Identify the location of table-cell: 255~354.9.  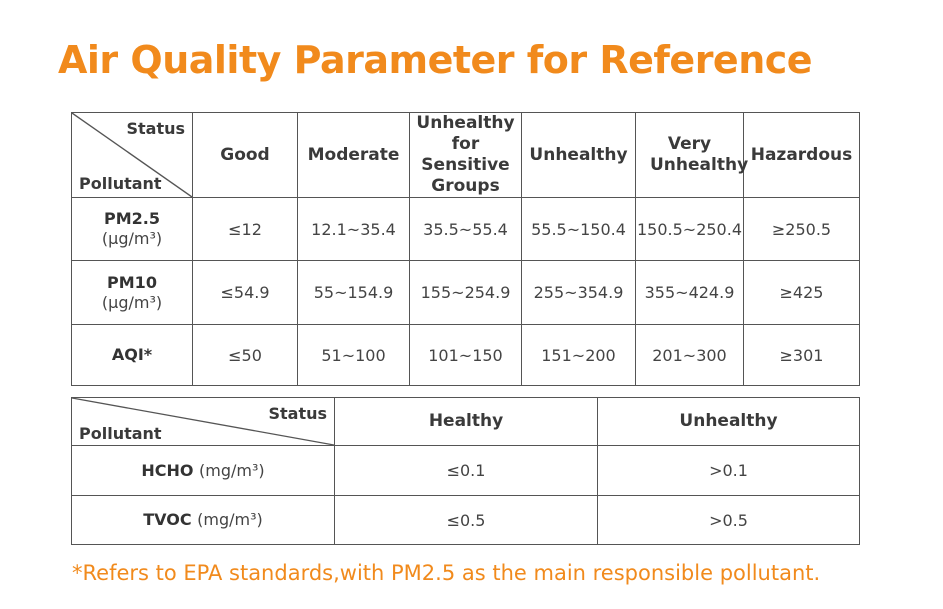
(578, 292).